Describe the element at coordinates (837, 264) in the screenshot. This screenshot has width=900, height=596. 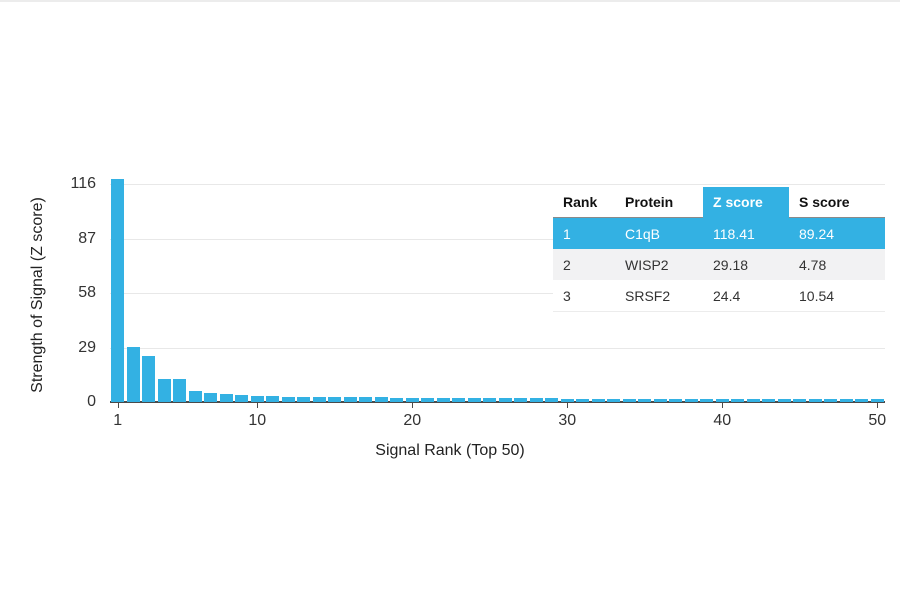
I see `cell-sscore: 4.78` at that location.